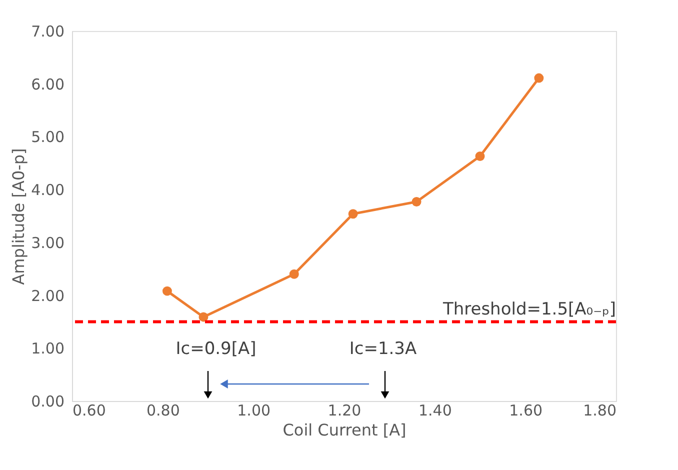  Describe the element at coordinates (47, 349) in the screenshot. I see `y-tick-label: 1.00` at that location.